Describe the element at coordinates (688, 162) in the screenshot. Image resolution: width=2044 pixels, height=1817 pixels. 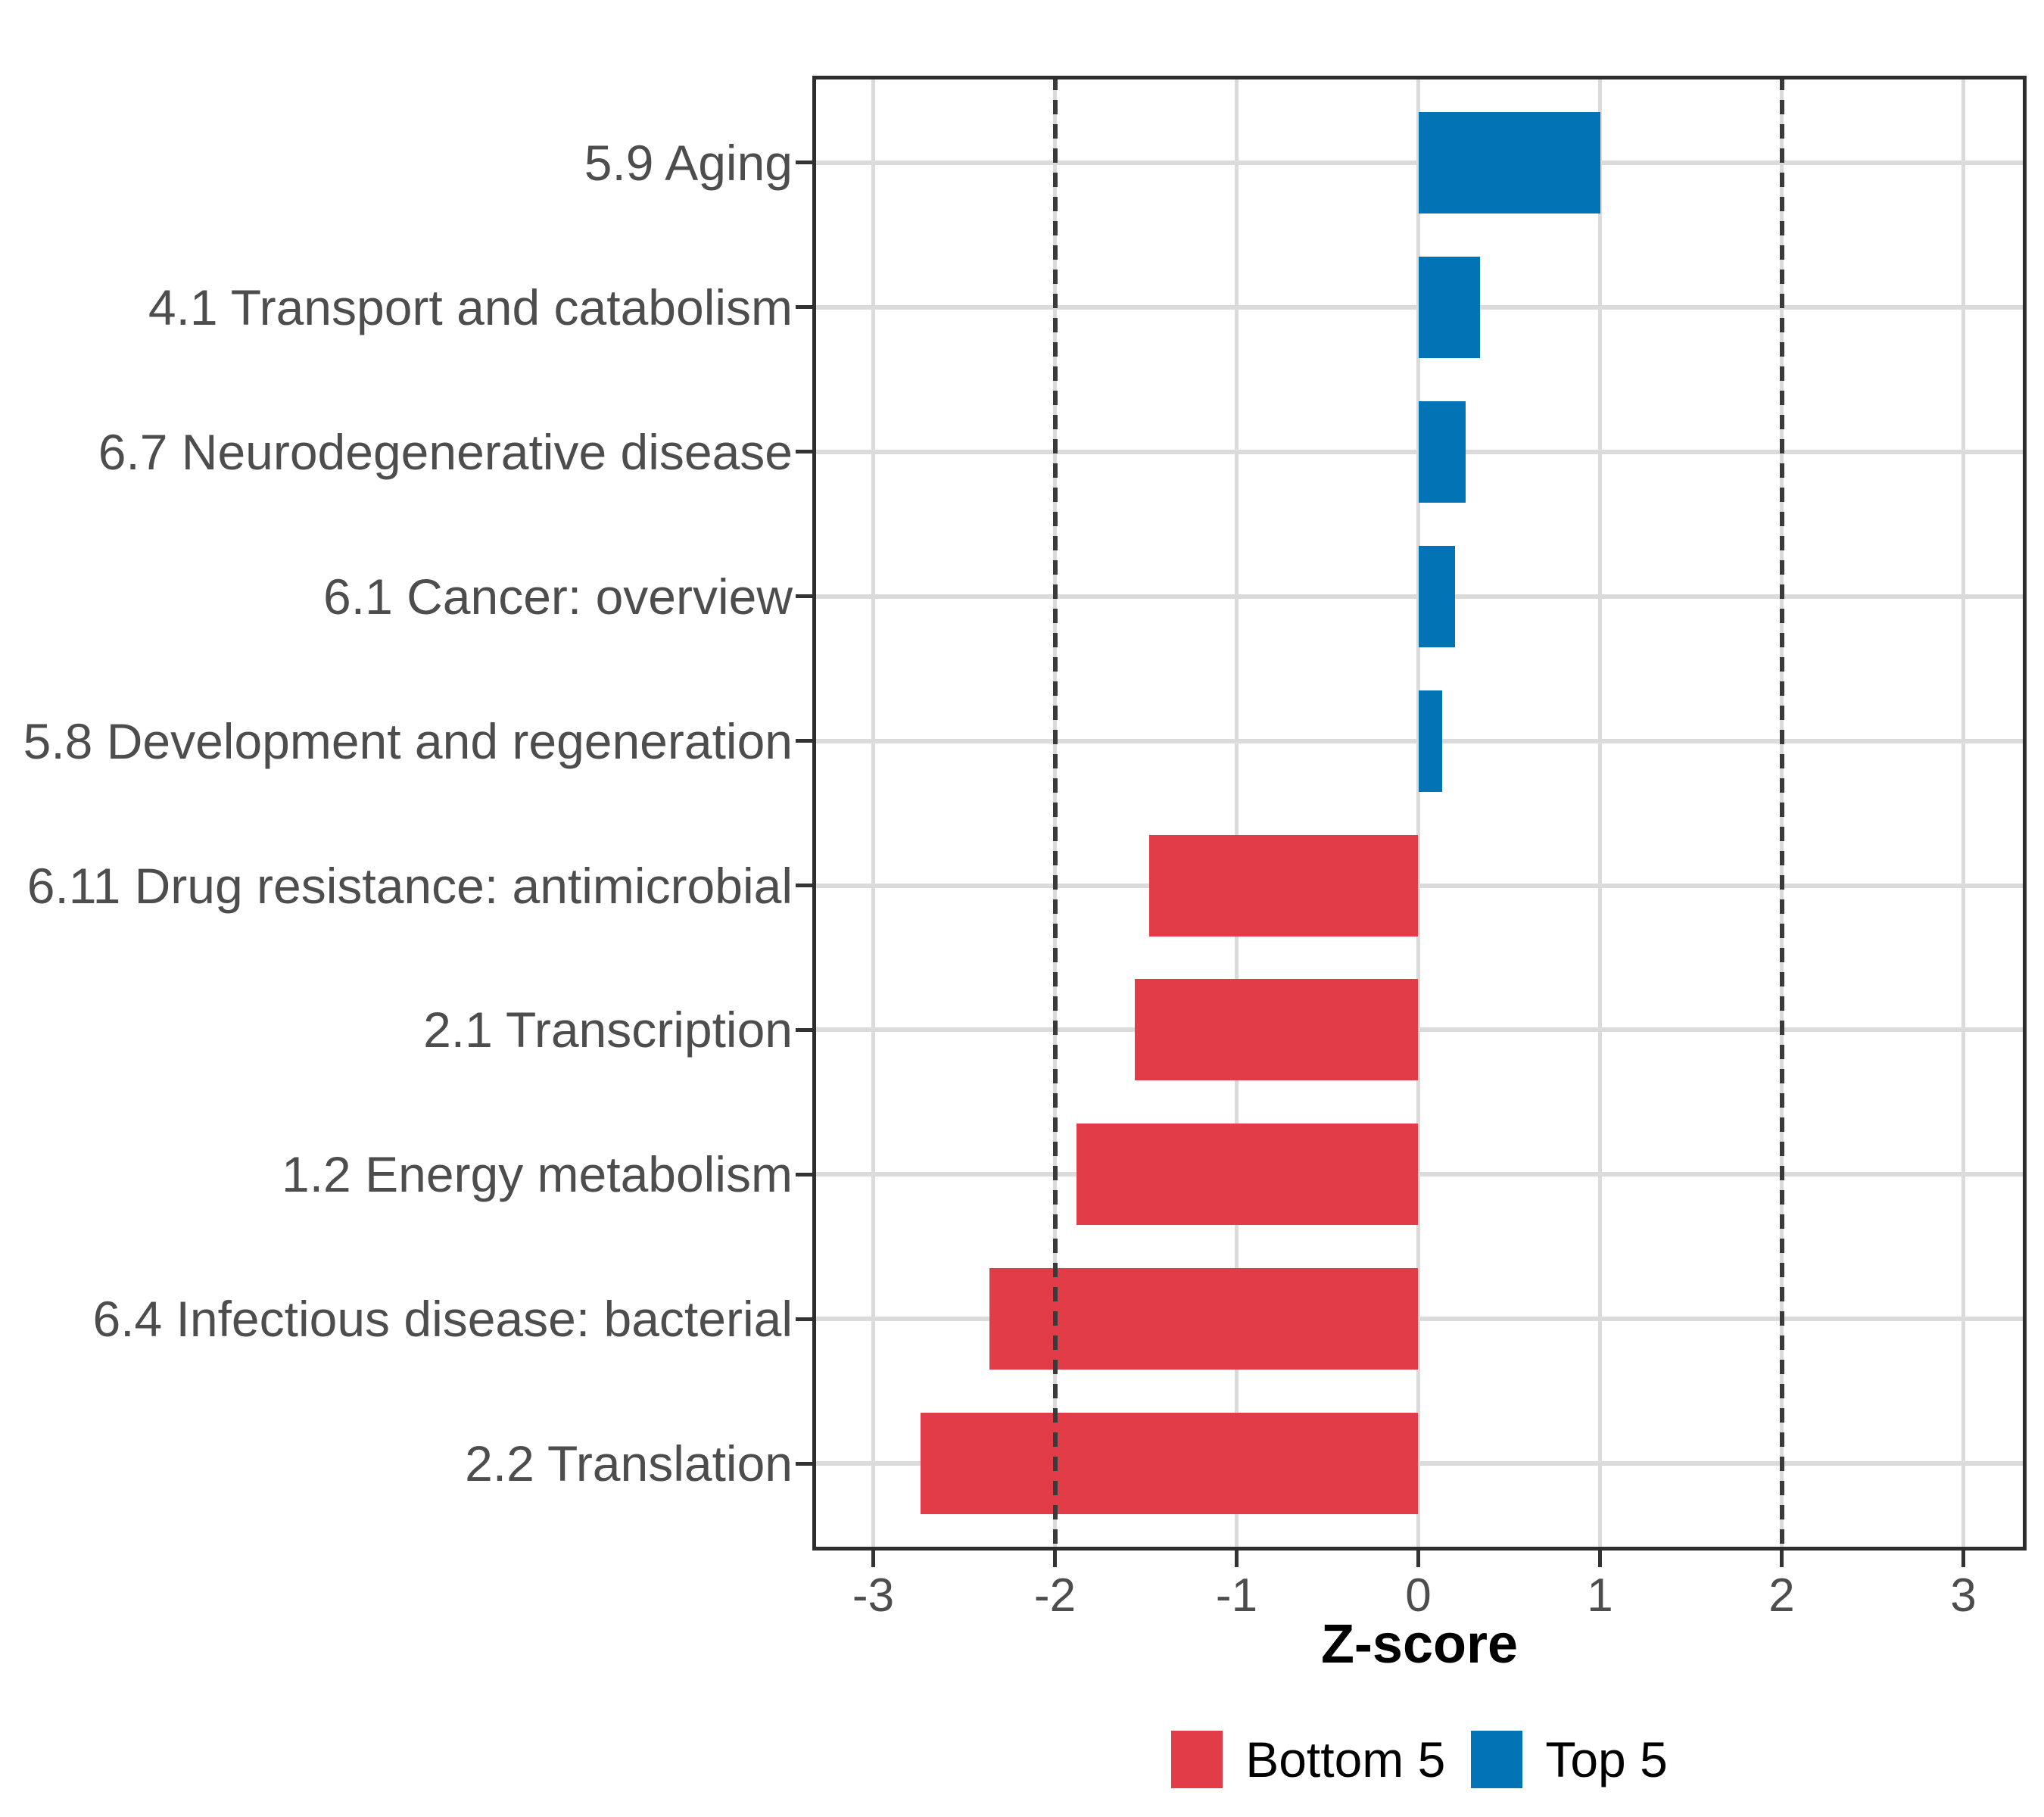
I see `y-axis-label: 5.9 Aging` at that location.